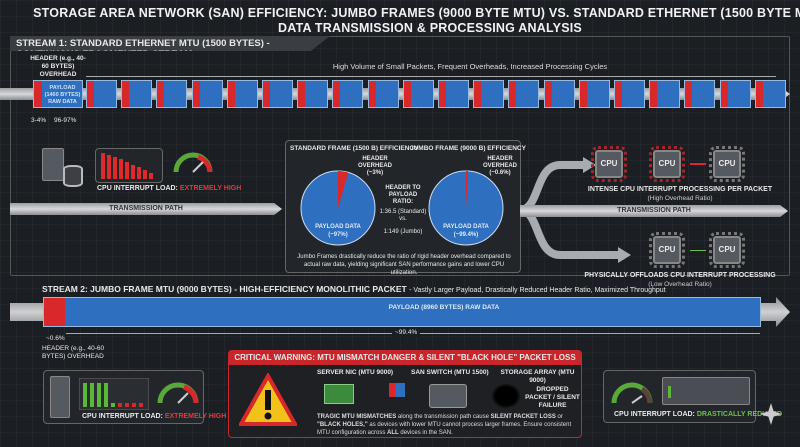 The height and width of the screenshot is (447, 800). Describe the element at coordinates (698, 414) in the screenshot. I see `bottom-right-load: CPU INTERRUPT LOAD: DRASTICALLY REDUCED` at that location.